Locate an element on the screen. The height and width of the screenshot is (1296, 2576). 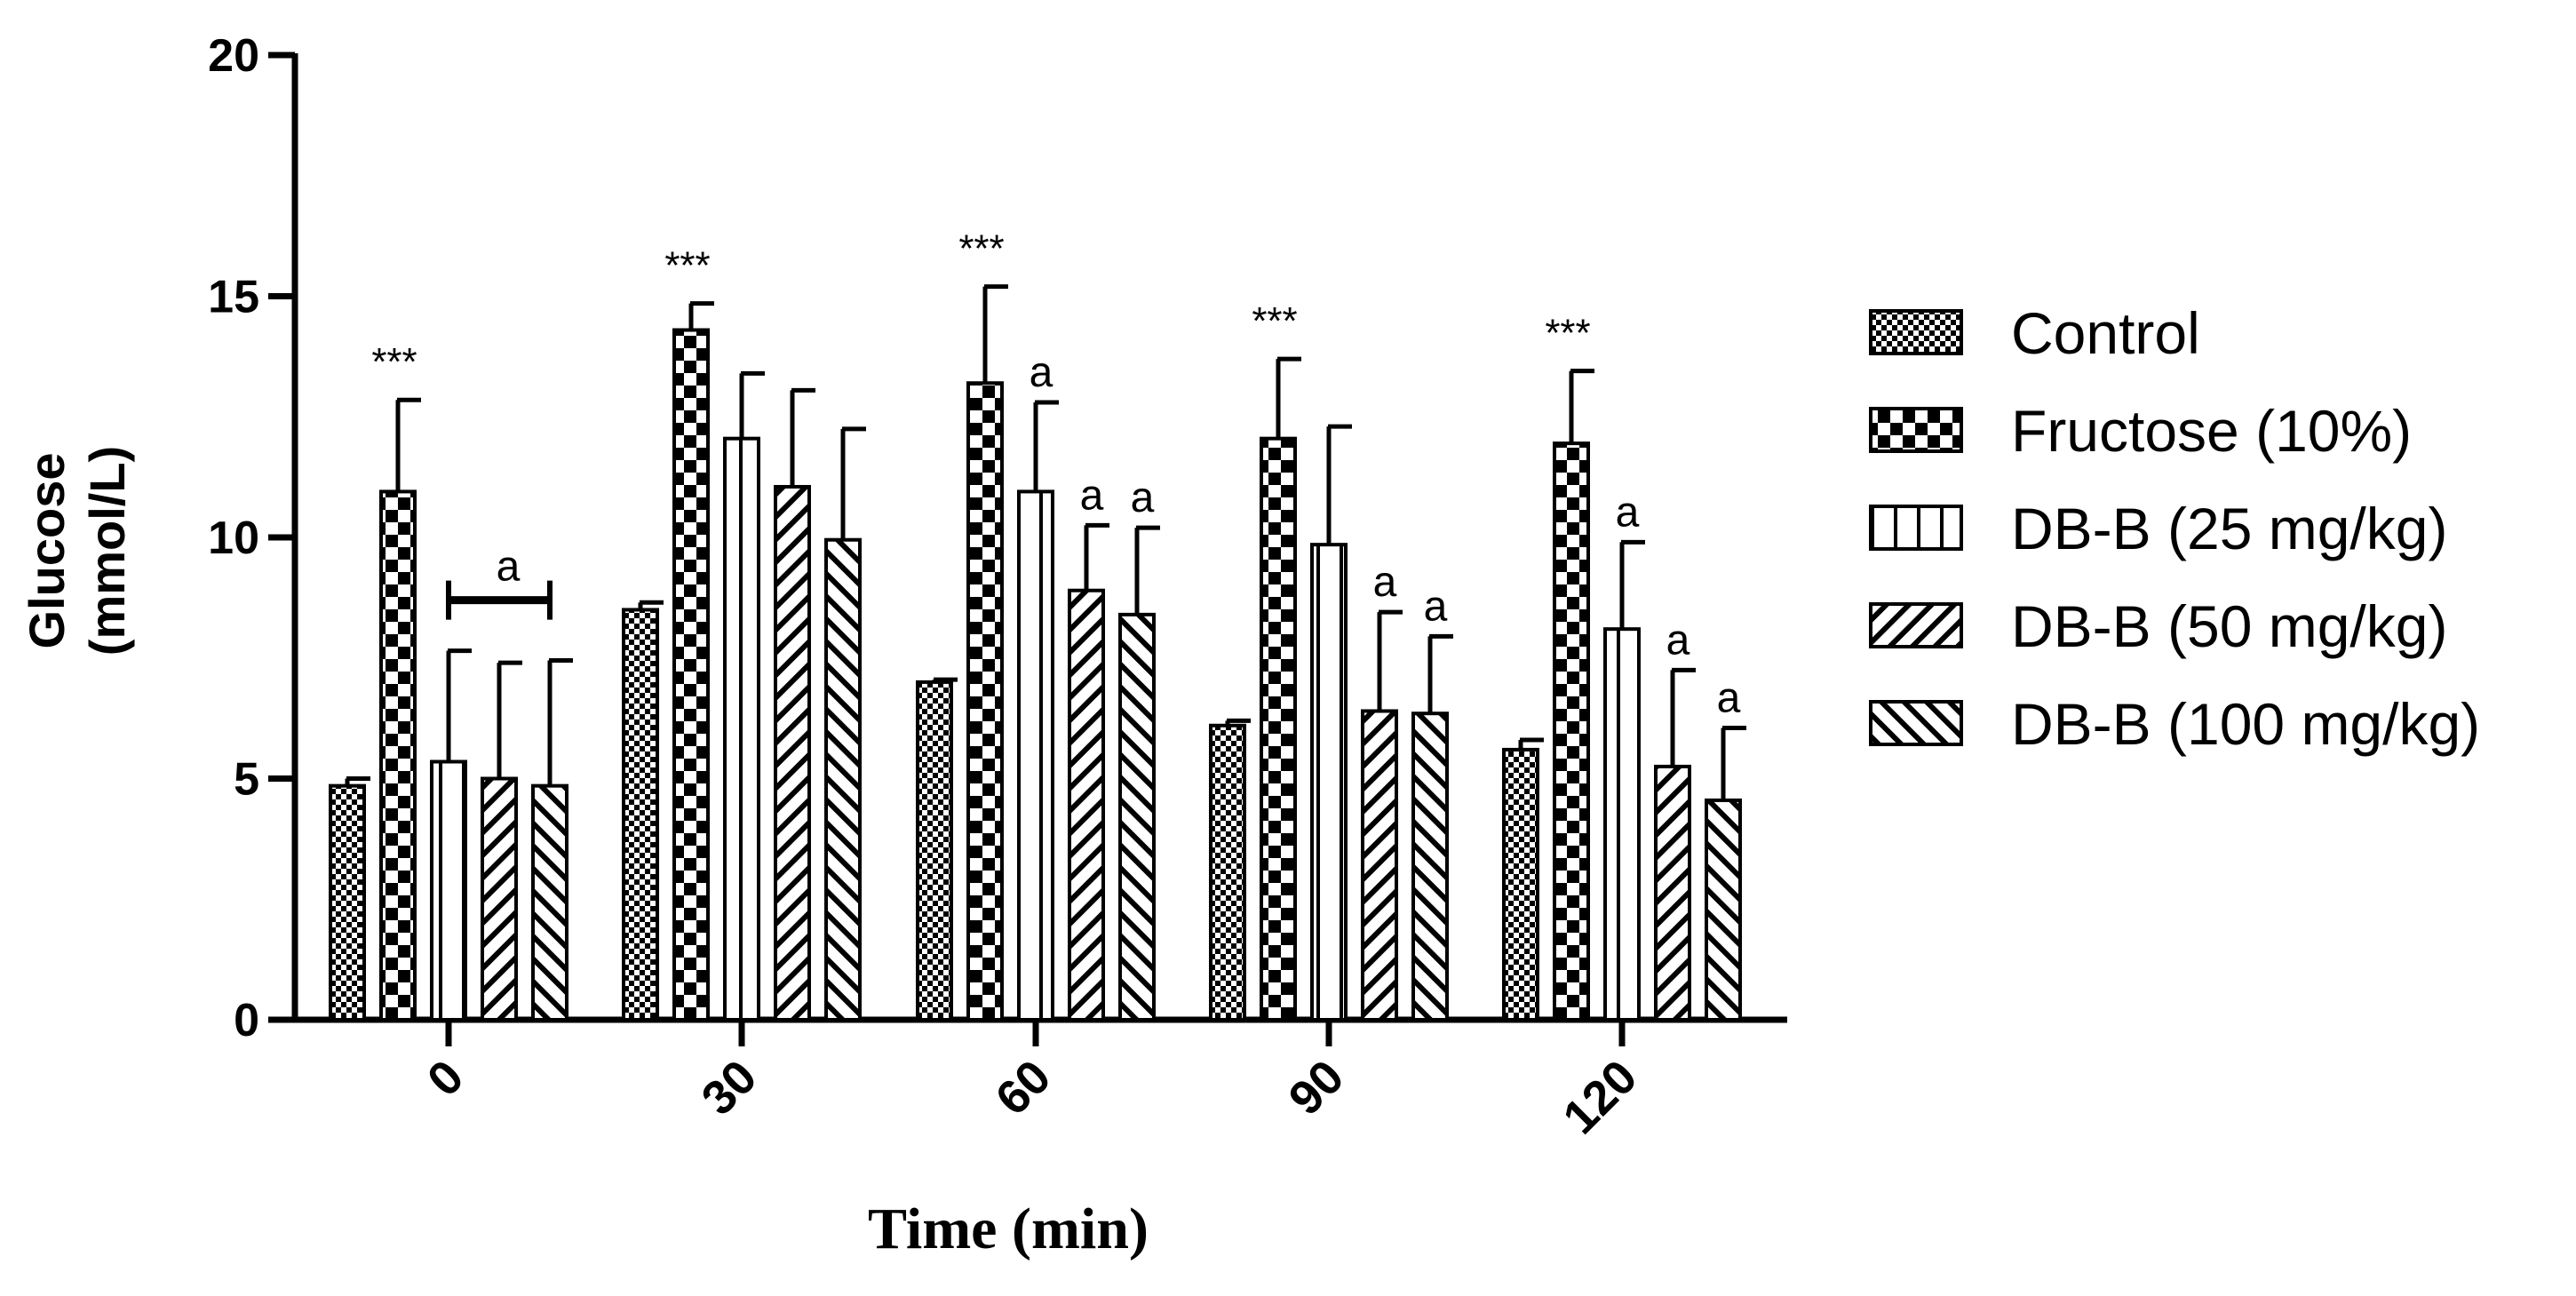
x-tick-label: 120 is located at coordinates (1600, 1097).